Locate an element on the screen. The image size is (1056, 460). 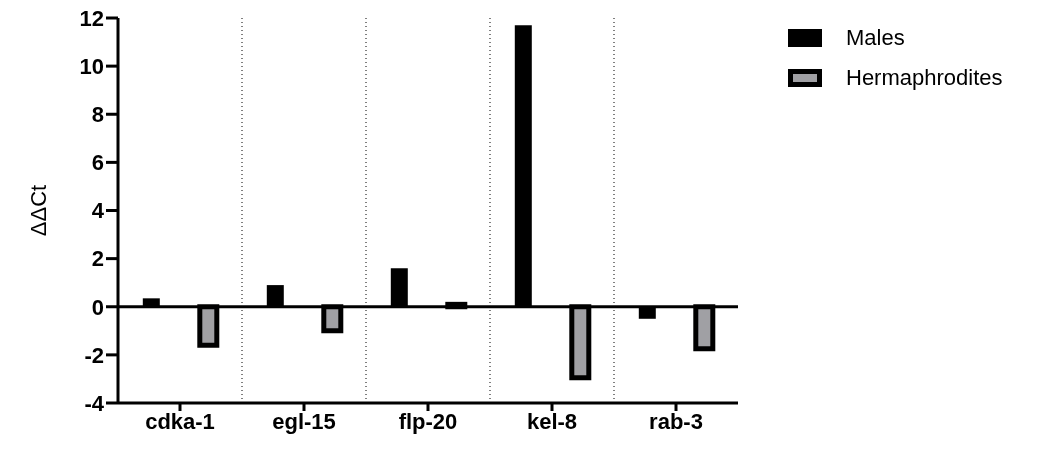
y-tick-label: -2 is located at coordinates (94, 355).